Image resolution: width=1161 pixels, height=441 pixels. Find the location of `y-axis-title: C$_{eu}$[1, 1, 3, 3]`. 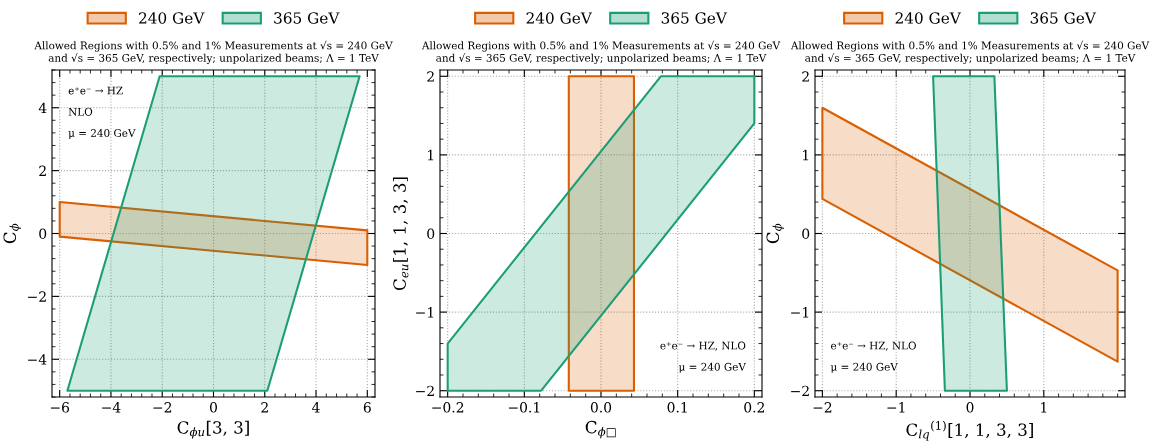

y-axis-title: C$_{eu}$[1, 1, 3, 3] is located at coordinates (400, 234).